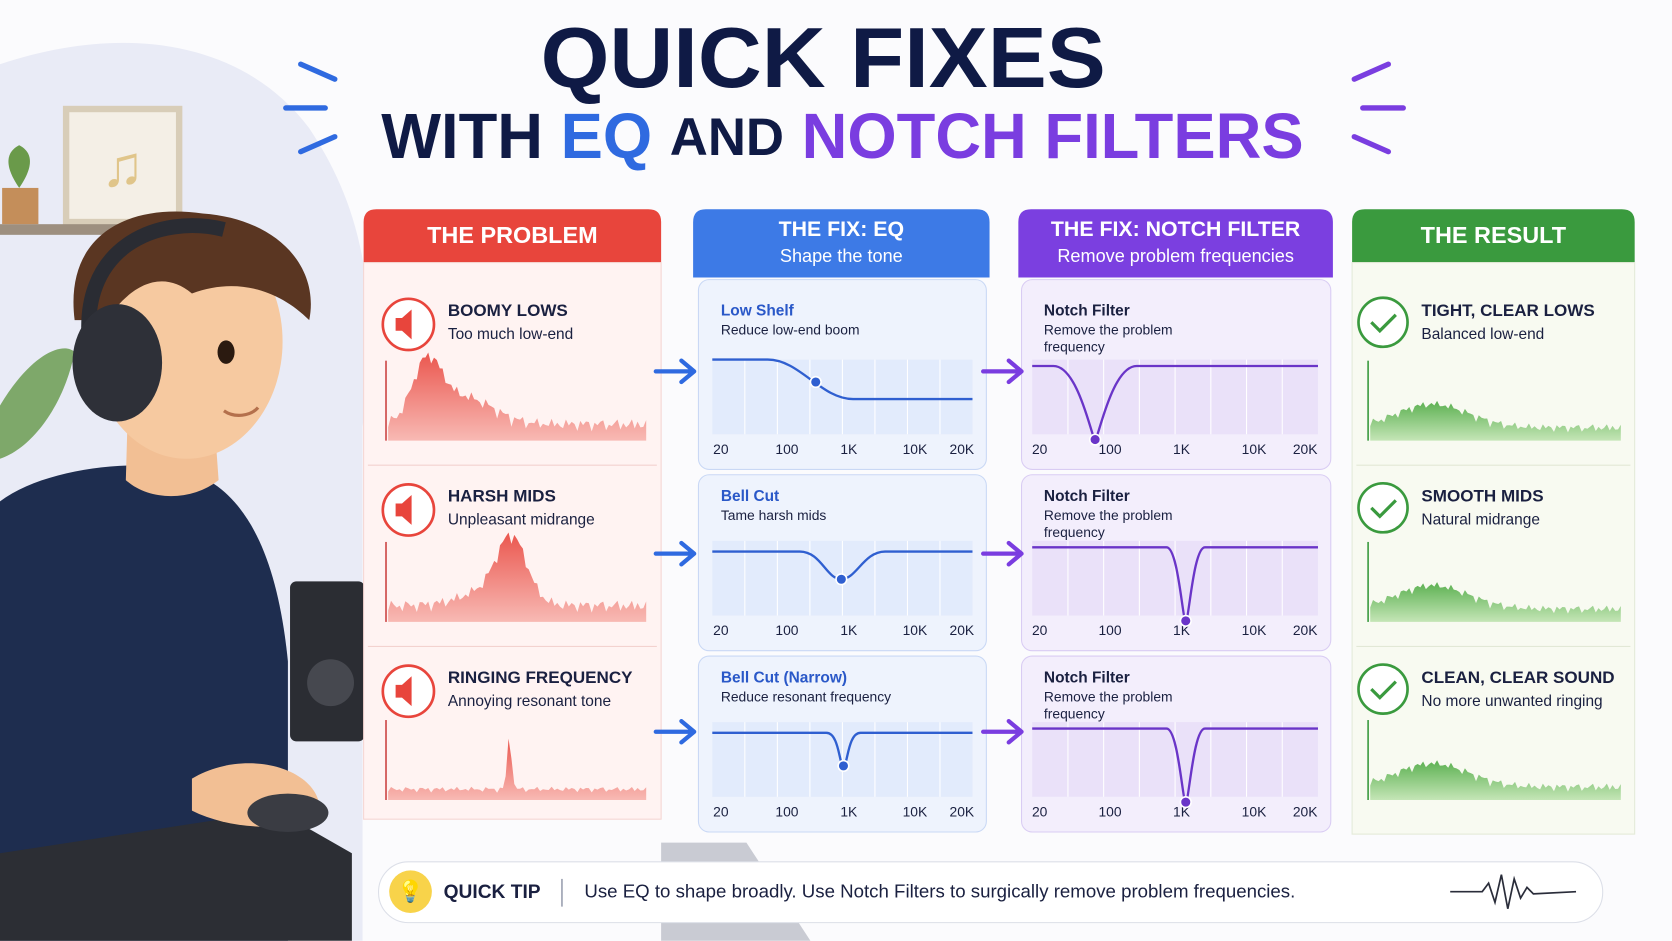  I want to click on title-word: AND, so click(727, 137).